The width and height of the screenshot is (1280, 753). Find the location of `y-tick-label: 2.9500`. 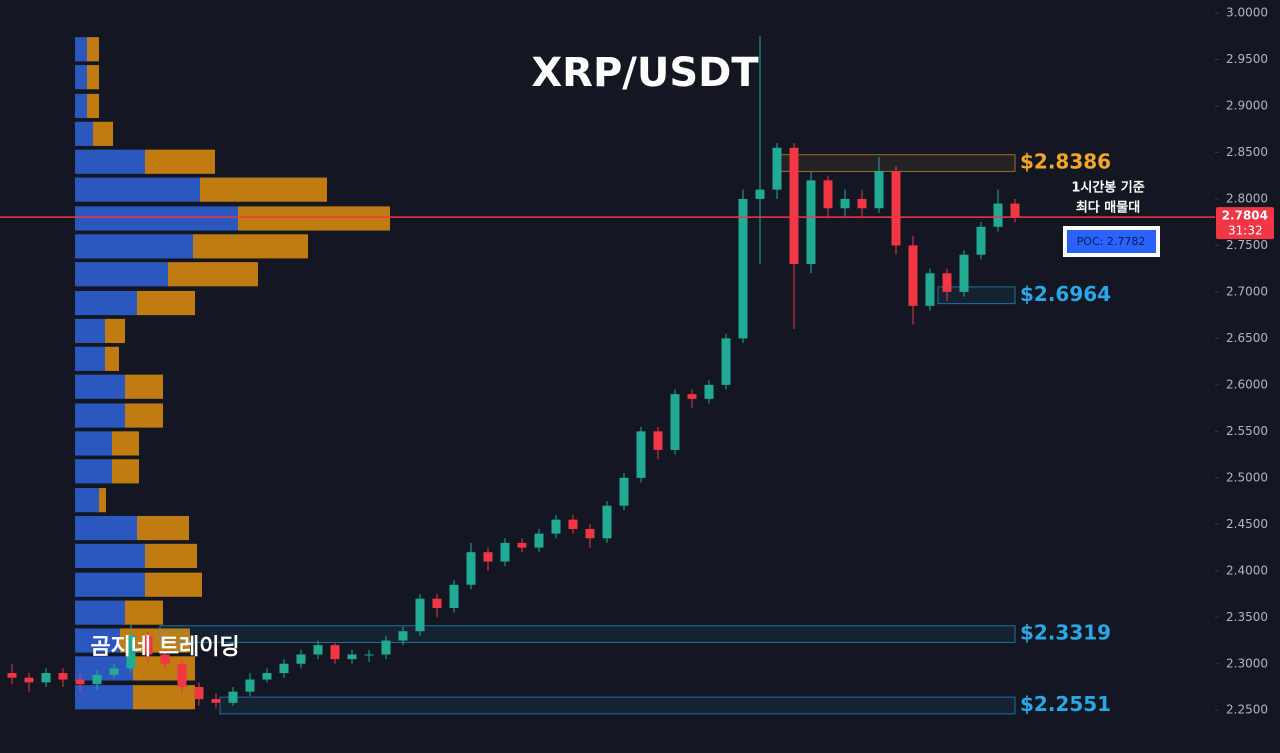

y-tick-label: 2.9500 is located at coordinates (1247, 59).